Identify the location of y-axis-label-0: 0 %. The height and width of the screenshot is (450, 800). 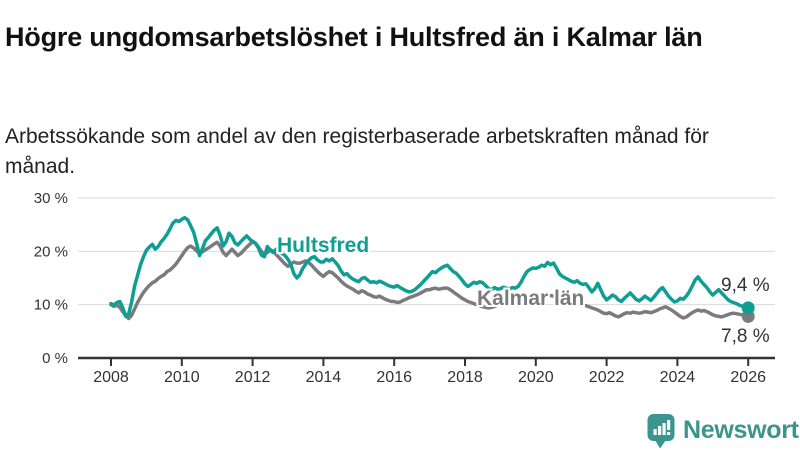
(55, 358).